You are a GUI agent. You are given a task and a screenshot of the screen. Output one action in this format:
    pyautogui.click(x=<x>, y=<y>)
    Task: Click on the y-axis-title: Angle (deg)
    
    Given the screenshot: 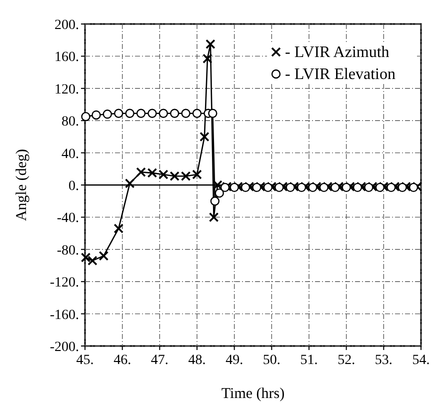 What is the action you would take?
    pyautogui.click(x=22, y=185)
    